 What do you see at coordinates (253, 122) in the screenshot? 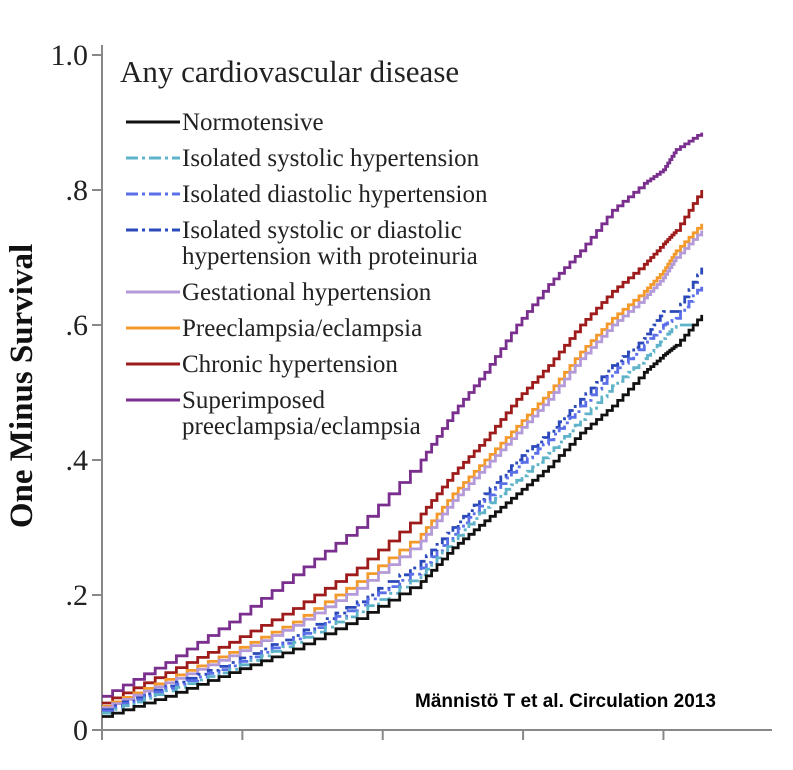
I see `legend-label: Normotensive` at bounding box center [253, 122].